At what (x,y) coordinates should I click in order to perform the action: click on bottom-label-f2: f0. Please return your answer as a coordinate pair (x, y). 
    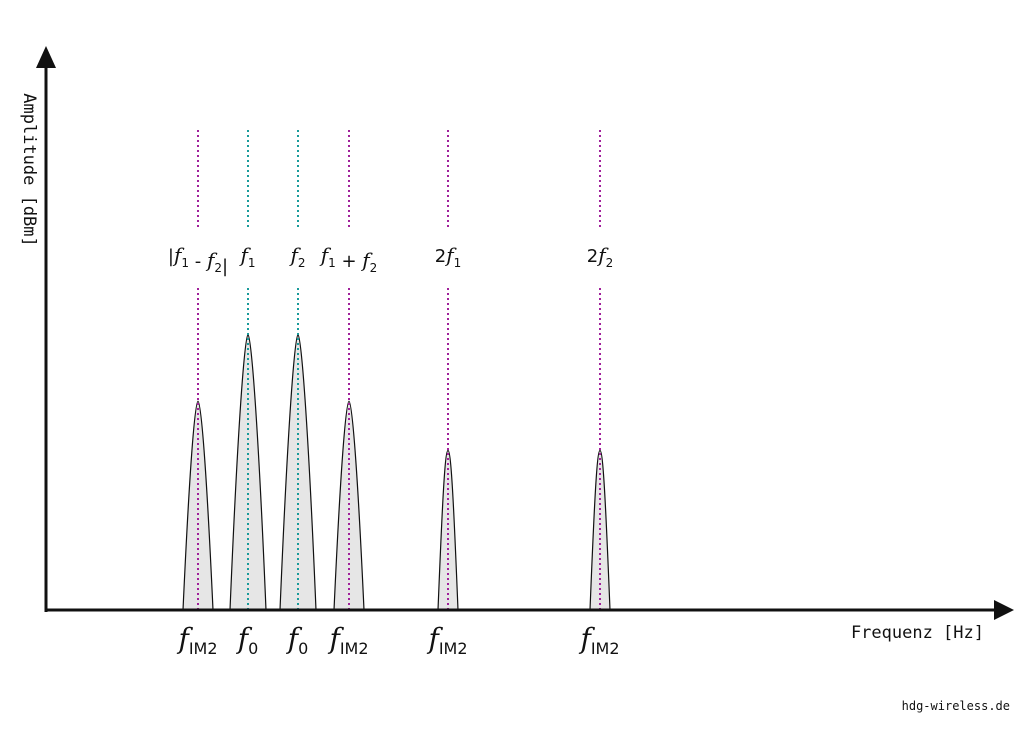
    Looking at the image, I should click on (297, 640).